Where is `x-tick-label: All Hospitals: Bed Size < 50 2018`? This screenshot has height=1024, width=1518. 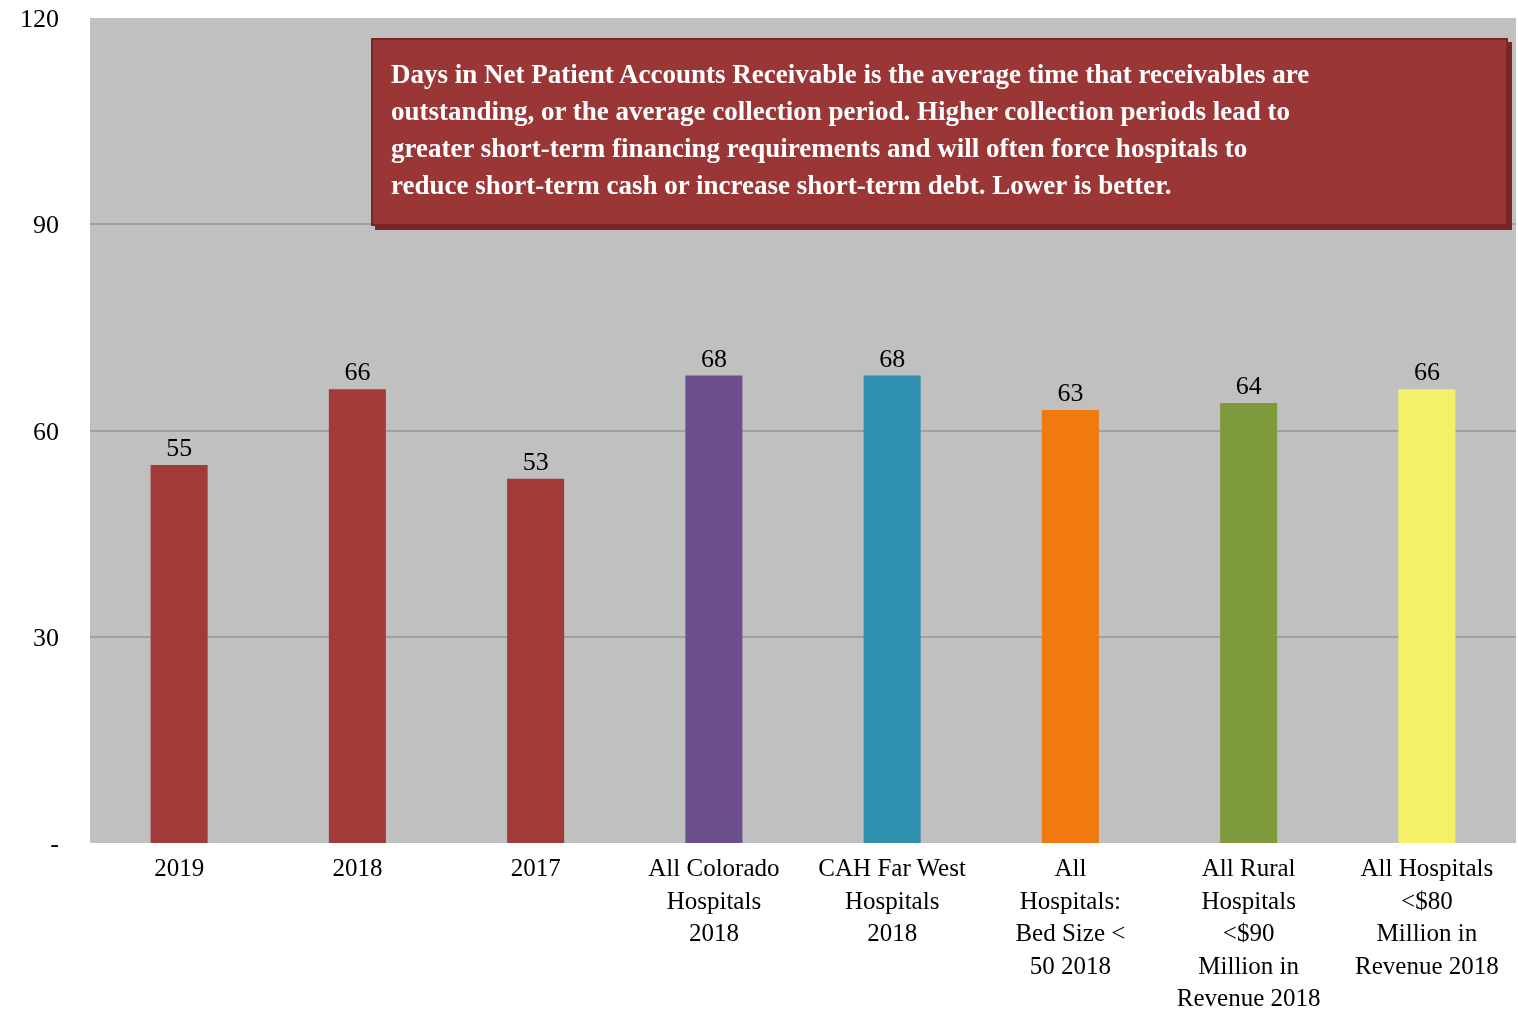
x-tick-label: All Hospitals: Bed Size < 50 2018 is located at coordinates (1070, 916).